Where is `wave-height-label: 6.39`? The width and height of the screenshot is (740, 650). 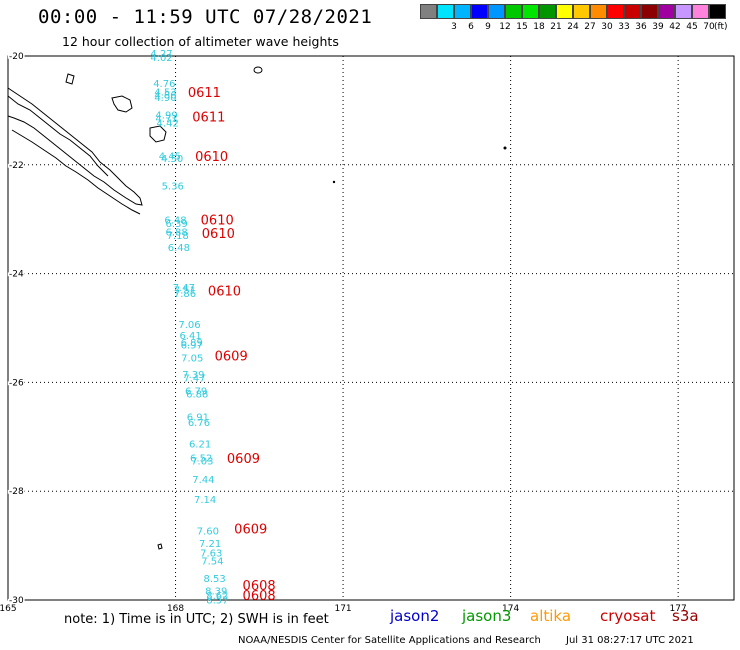 wave-height-label: 6.39 is located at coordinates (176, 224).